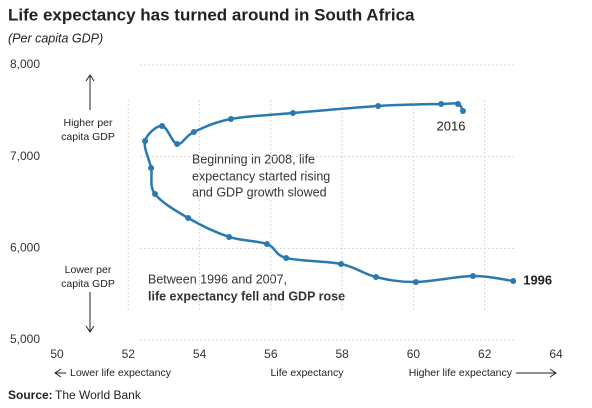  I want to click on annotation: and GDP growth slowed, so click(259, 192).